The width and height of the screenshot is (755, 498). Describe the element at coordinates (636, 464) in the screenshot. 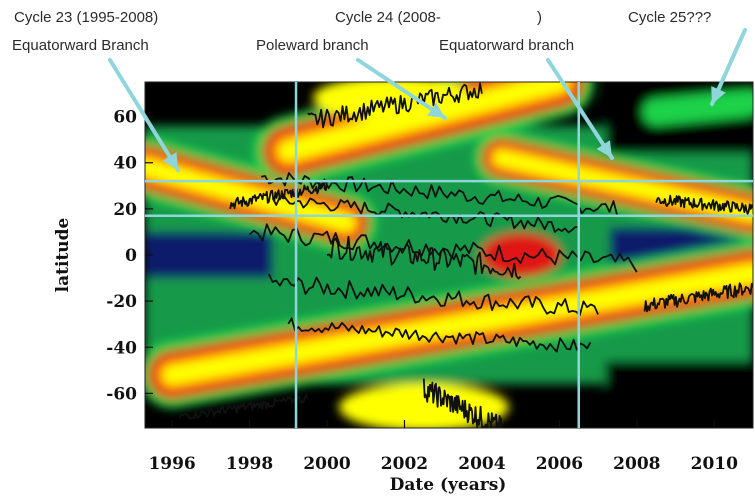

I see `x-tick-label: 2008` at that location.